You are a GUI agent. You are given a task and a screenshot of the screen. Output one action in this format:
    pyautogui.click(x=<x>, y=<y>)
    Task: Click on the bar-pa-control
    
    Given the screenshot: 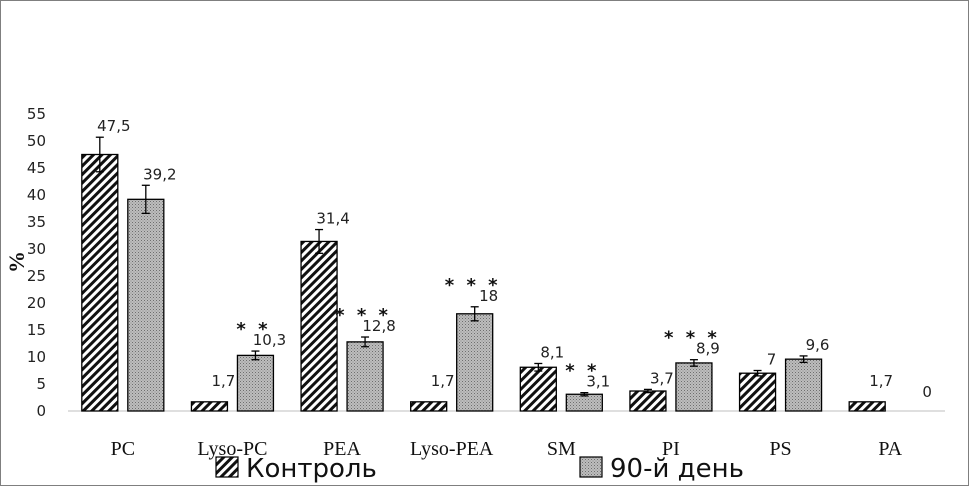 What is the action you would take?
    pyautogui.click(x=867, y=406)
    